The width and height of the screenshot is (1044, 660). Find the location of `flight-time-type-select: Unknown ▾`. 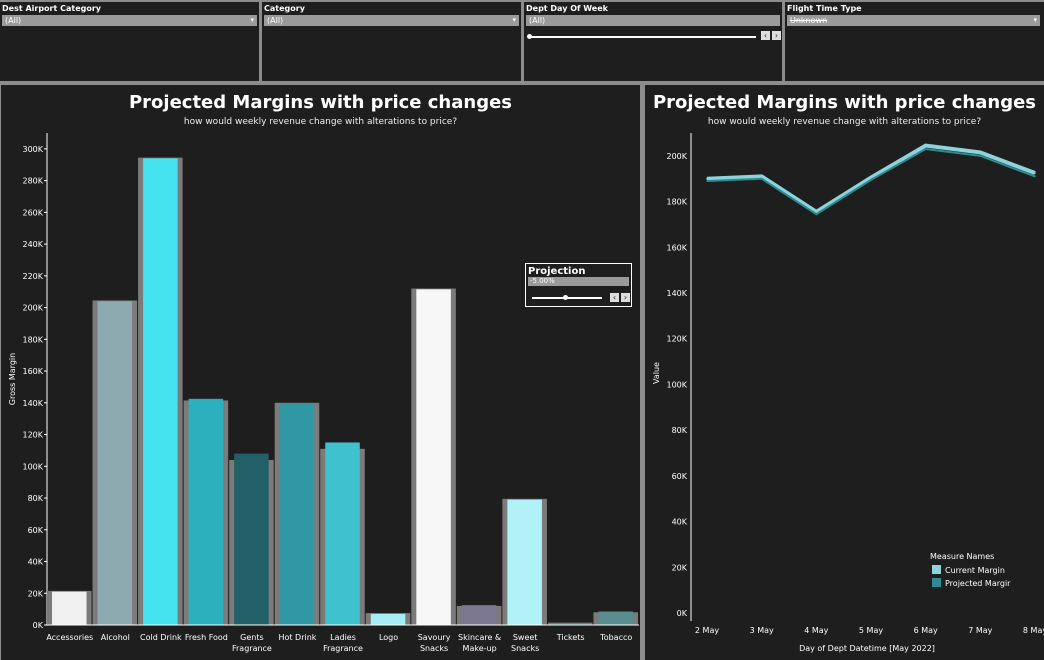

flight-time-type-select: Unknown ▾ is located at coordinates (913, 20).